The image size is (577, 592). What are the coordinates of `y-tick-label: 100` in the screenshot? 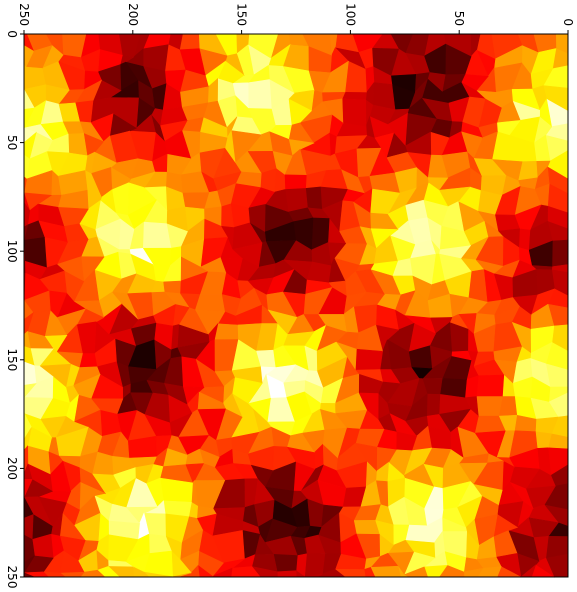 It's located at (12, 251).